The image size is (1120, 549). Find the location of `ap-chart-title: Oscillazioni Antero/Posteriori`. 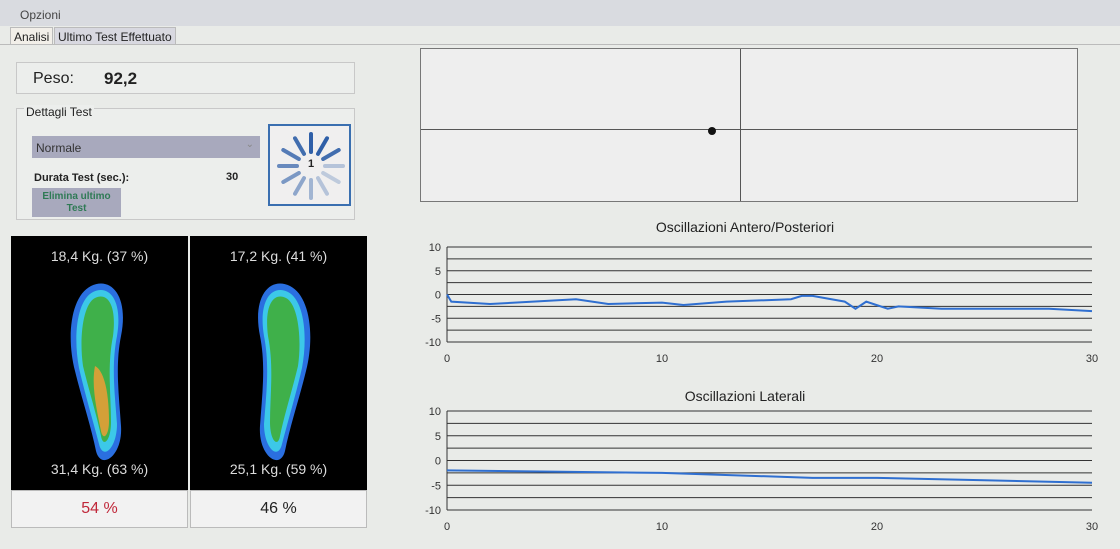

ap-chart-title: Oscillazioni Antero/Posteriori is located at coordinates (745, 227).